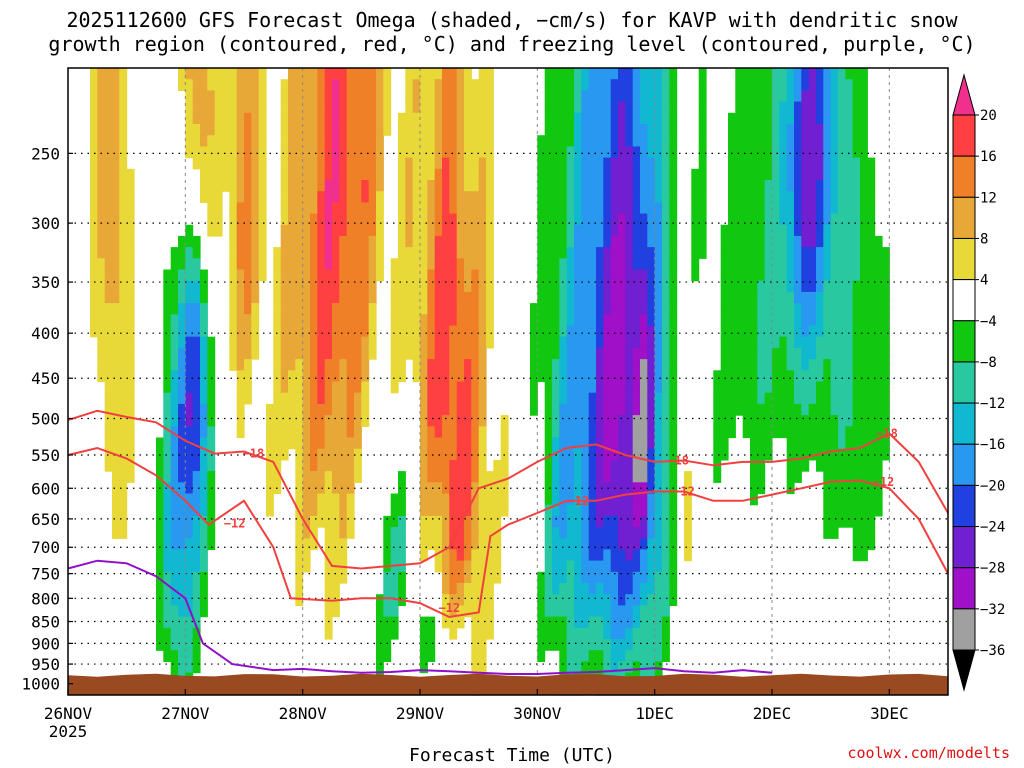 This screenshot has height=768, width=1024. What do you see at coordinates (928, 753) in the screenshot?
I see `source-credit: coolwx.com/modelts` at bounding box center [928, 753].